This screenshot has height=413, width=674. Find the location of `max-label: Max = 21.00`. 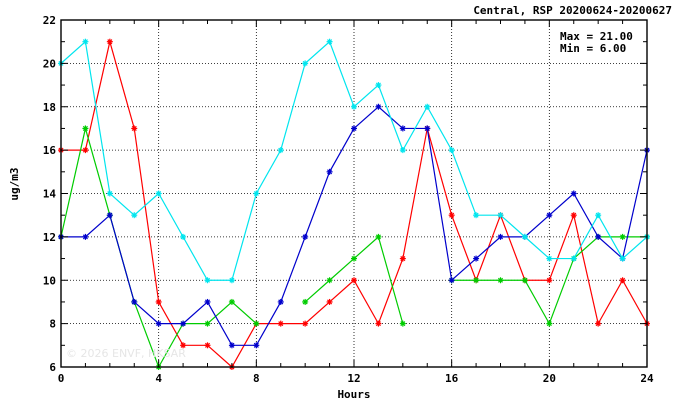

max-label: Max = 21.00 is located at coordinates (596, 36).